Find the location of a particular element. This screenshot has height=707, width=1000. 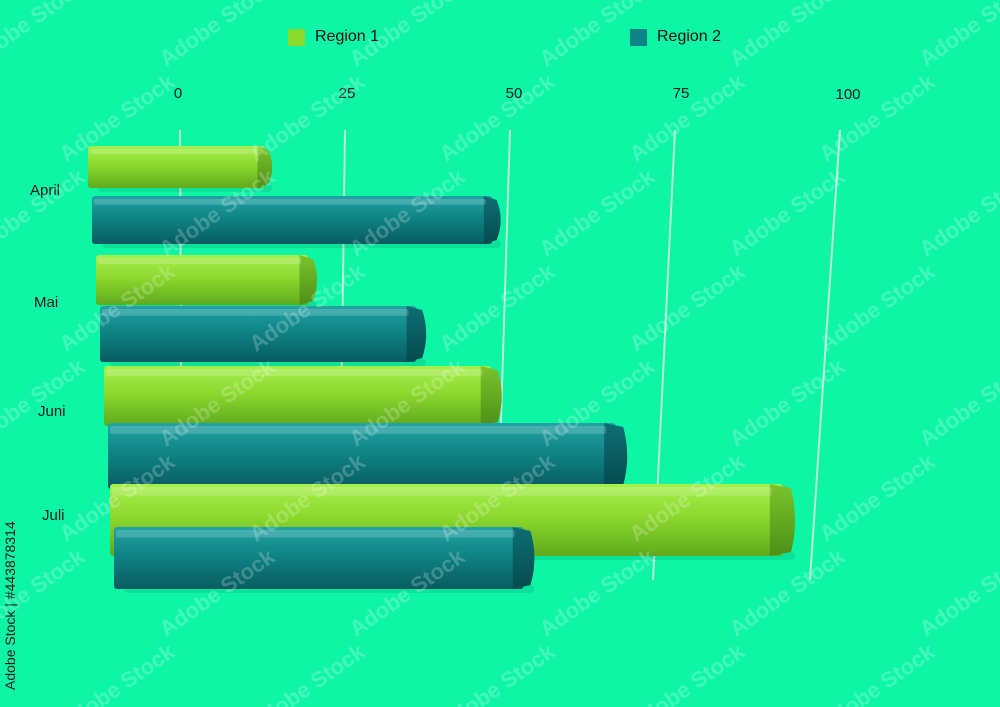

bar-region-2-juli is located at coordinates (324, 560).